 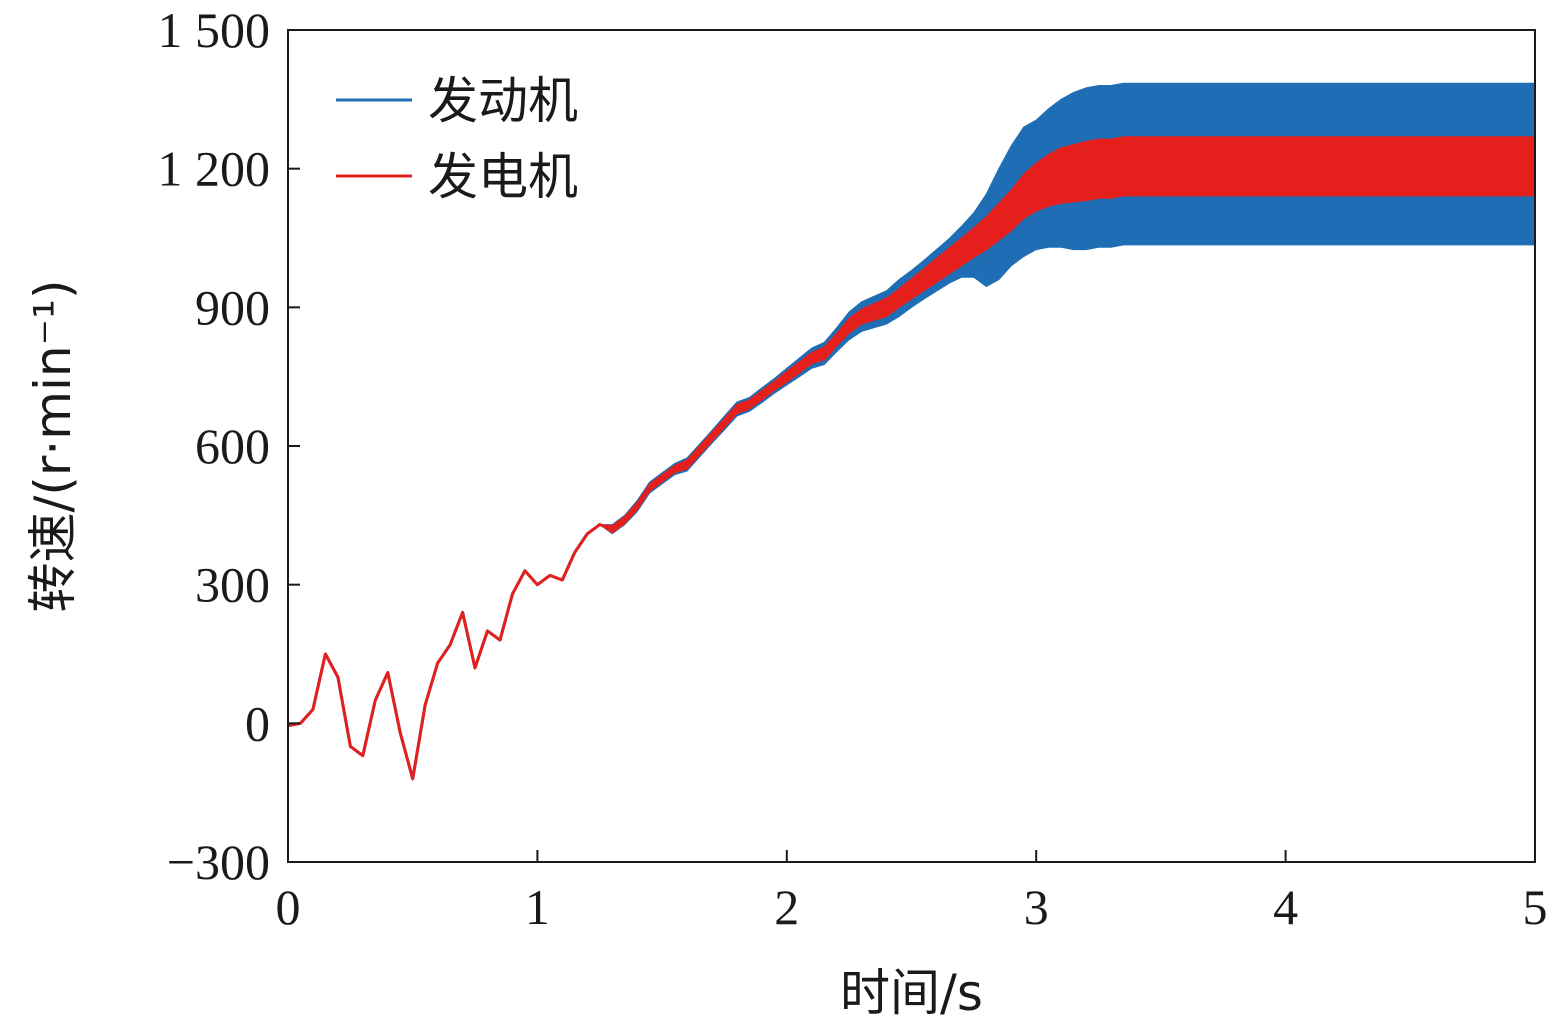 I want to click on legend: 发动机 发电机, so click(x=457, y=139).